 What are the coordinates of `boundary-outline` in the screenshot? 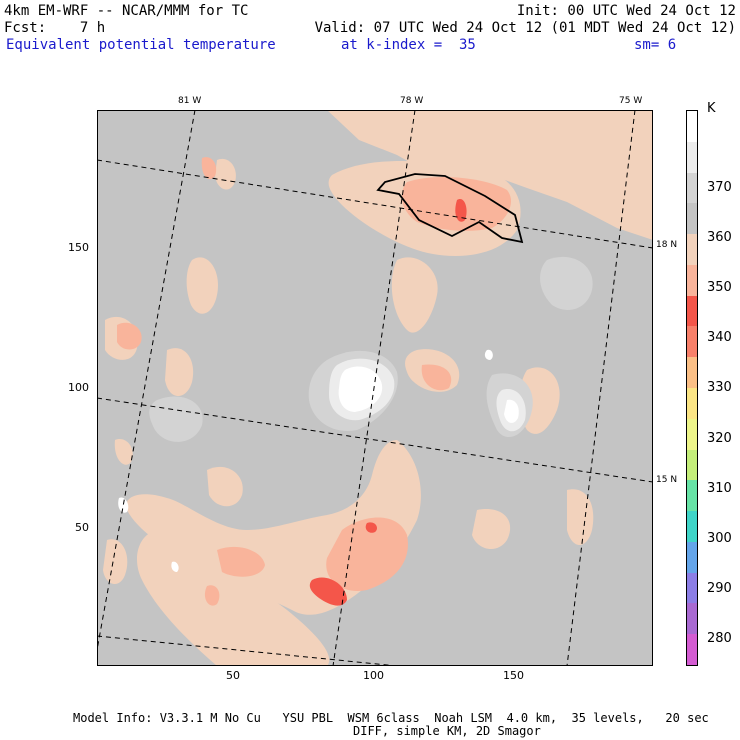 It's located at (450, 208).